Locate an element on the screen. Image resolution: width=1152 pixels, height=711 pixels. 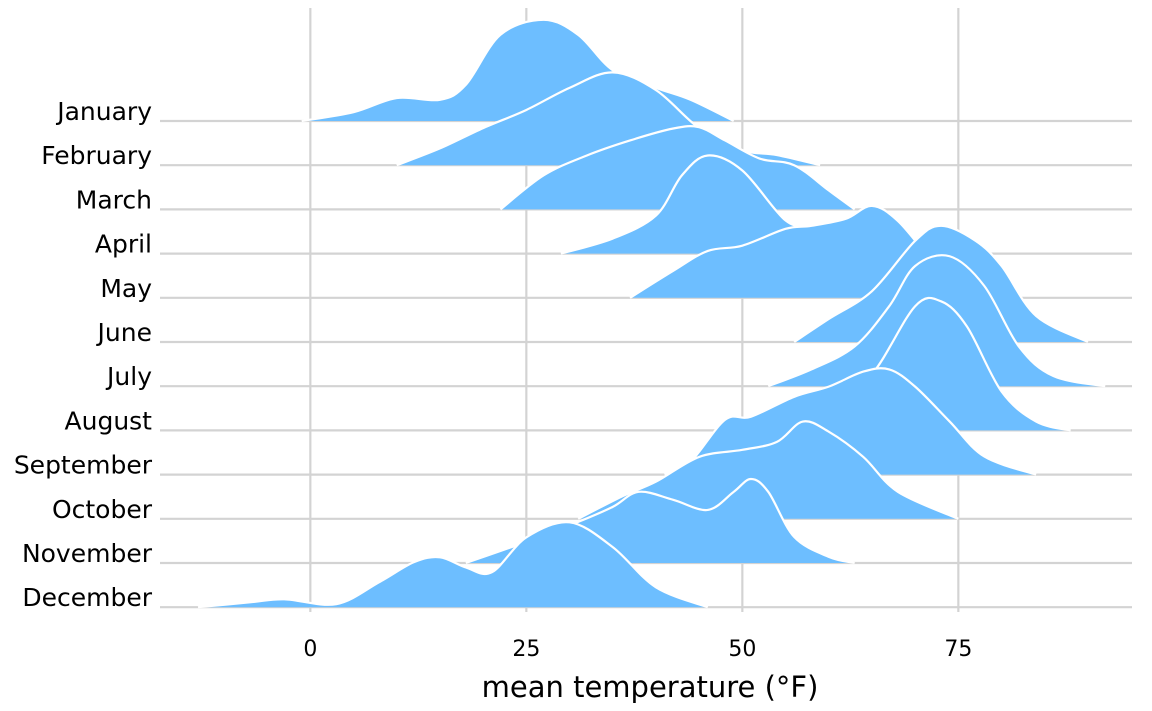
y-tick-label: April is located at coordinates (123, 244).